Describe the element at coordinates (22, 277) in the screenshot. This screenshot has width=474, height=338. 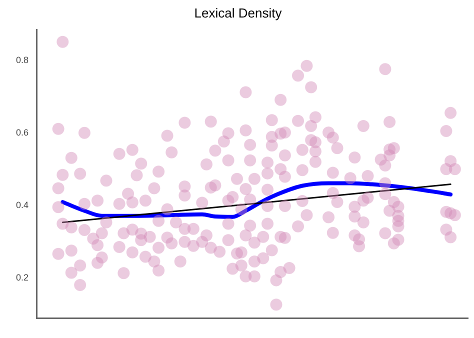
I see `y-tick-label: 0.2` at that location.